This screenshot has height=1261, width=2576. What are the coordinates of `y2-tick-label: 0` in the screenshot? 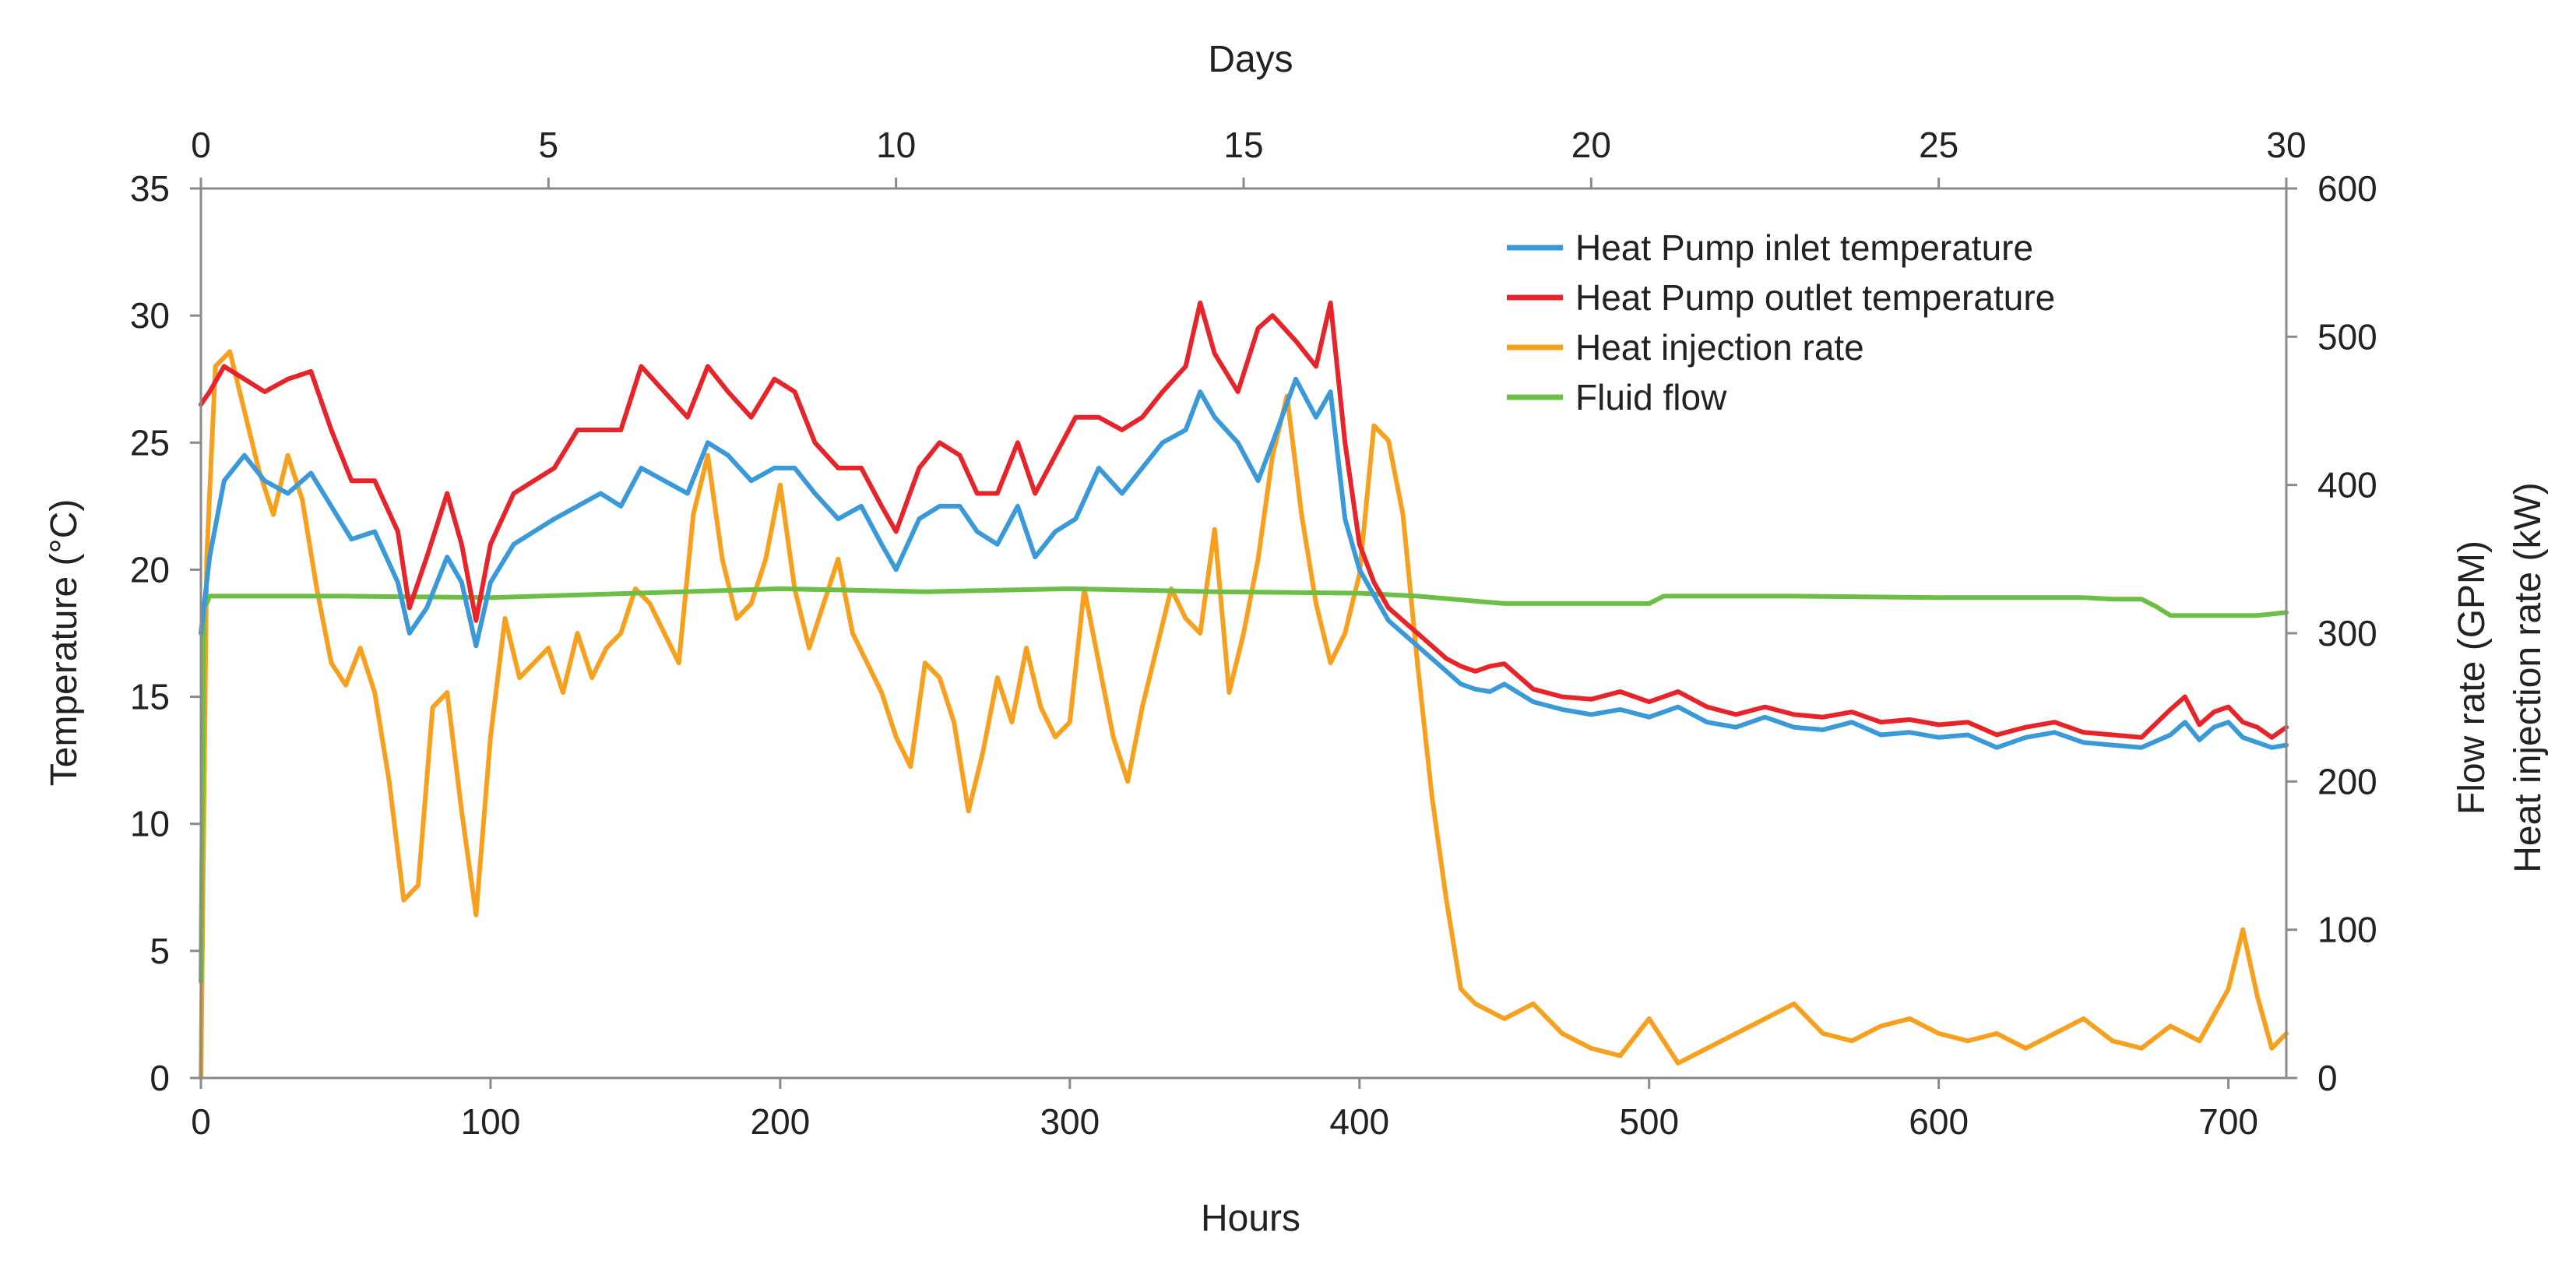 It's located at (2327, 1078).